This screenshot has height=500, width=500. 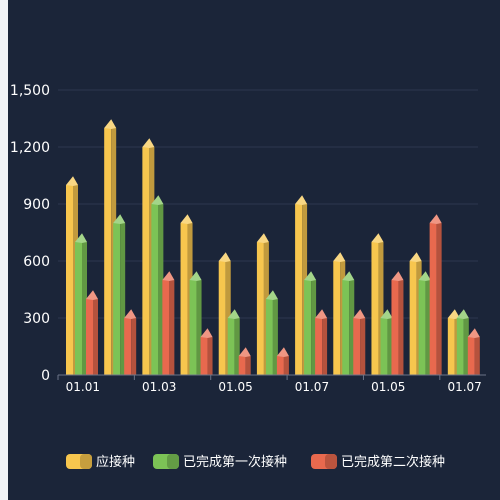 What do you see at coordinates (36, 262) in the screenshot?
I see `y-tick-label: 600` at bounding box center [36, 262].